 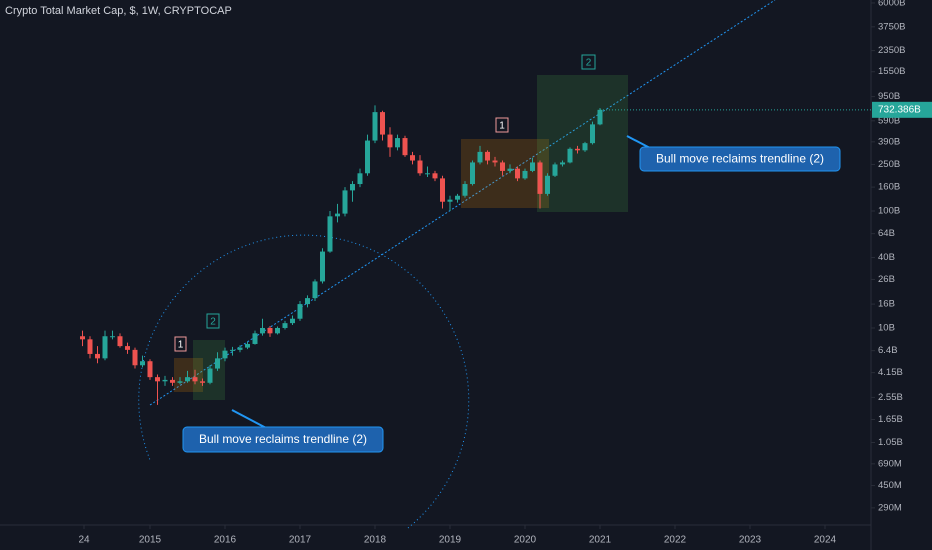 I want to click on y-tick-label: 16B, so click(x=886, y=304).